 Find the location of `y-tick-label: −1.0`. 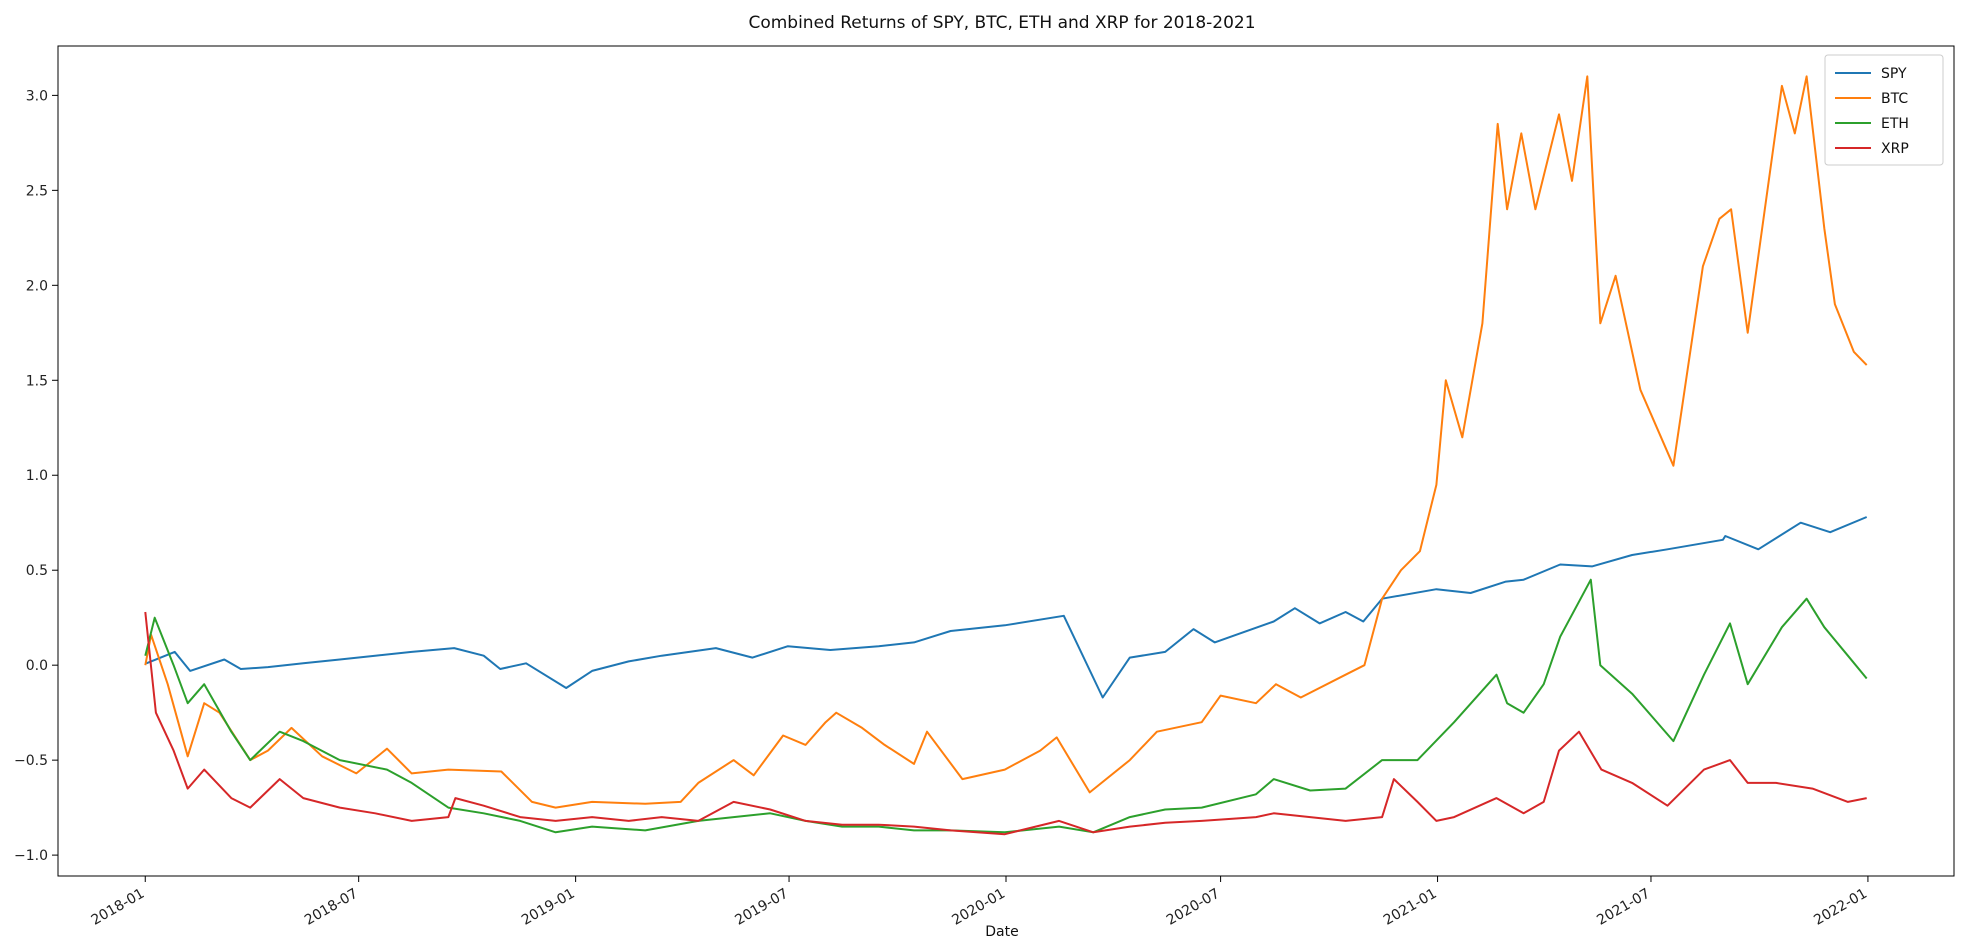

y-tick-label: −1.0 is located at coordinates (31, 856).